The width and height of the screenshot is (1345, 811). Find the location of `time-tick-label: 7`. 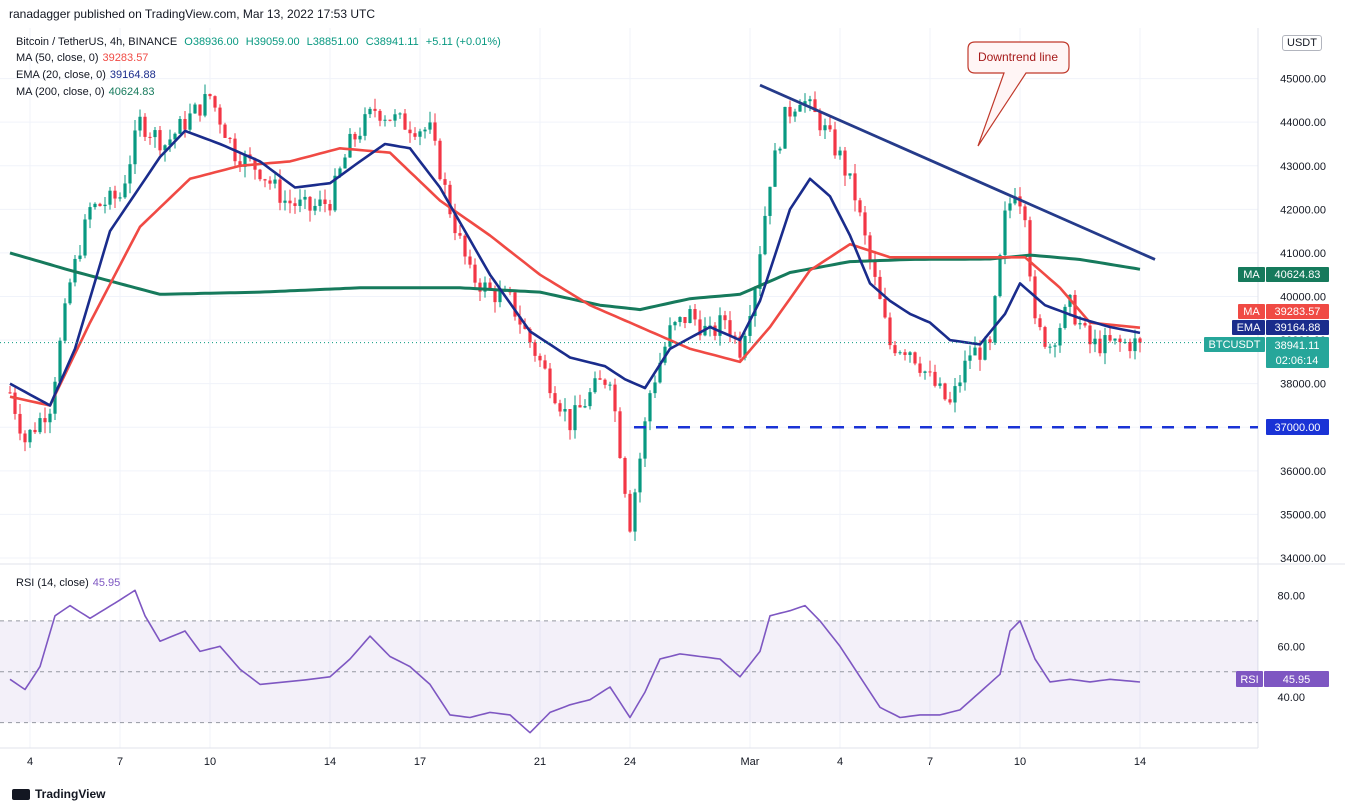

time-tick-label: 7 is located at coordinates (120, 762).